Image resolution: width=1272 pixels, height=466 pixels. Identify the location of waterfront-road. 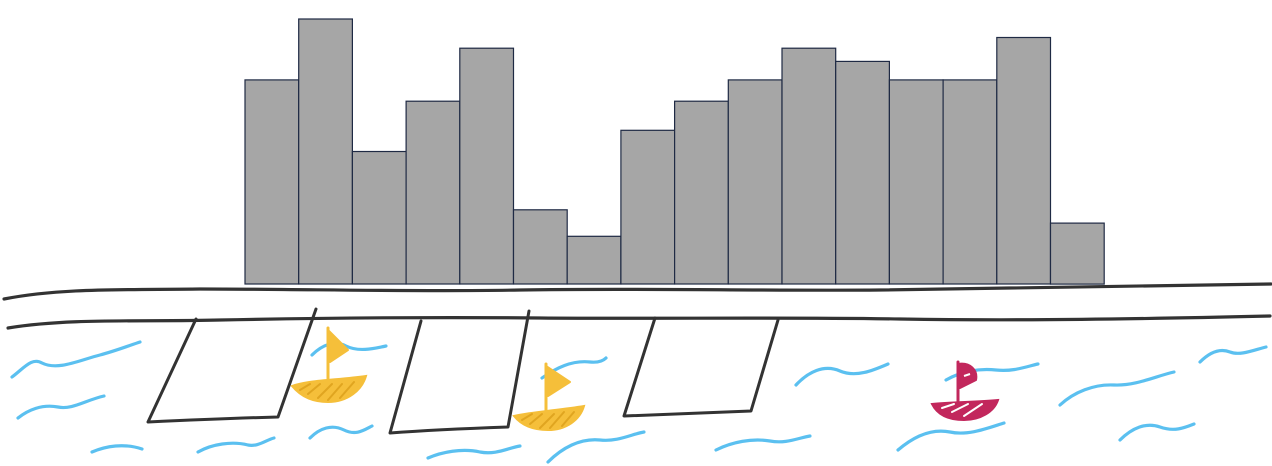
(637, 306).